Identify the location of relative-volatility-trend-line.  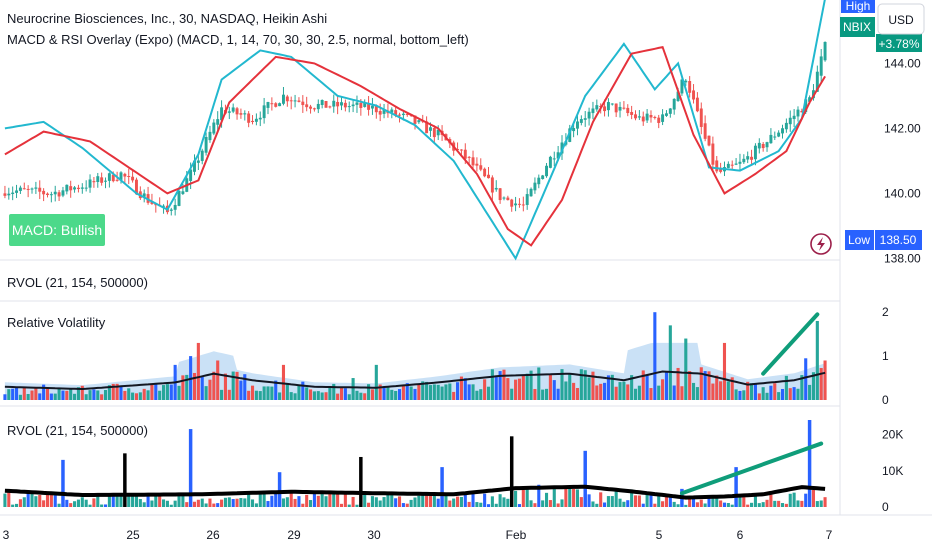
(790, 344).